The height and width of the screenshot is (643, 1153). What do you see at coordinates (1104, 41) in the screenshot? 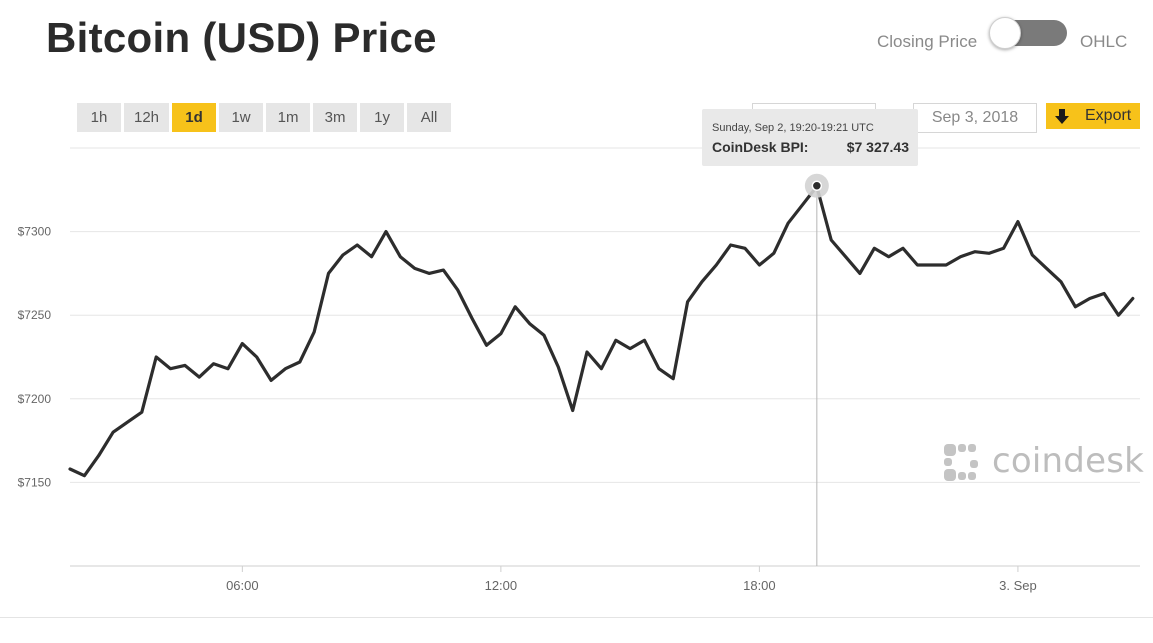
I see `ohlc-label: OHLC` at bounding box center [1104, 41].